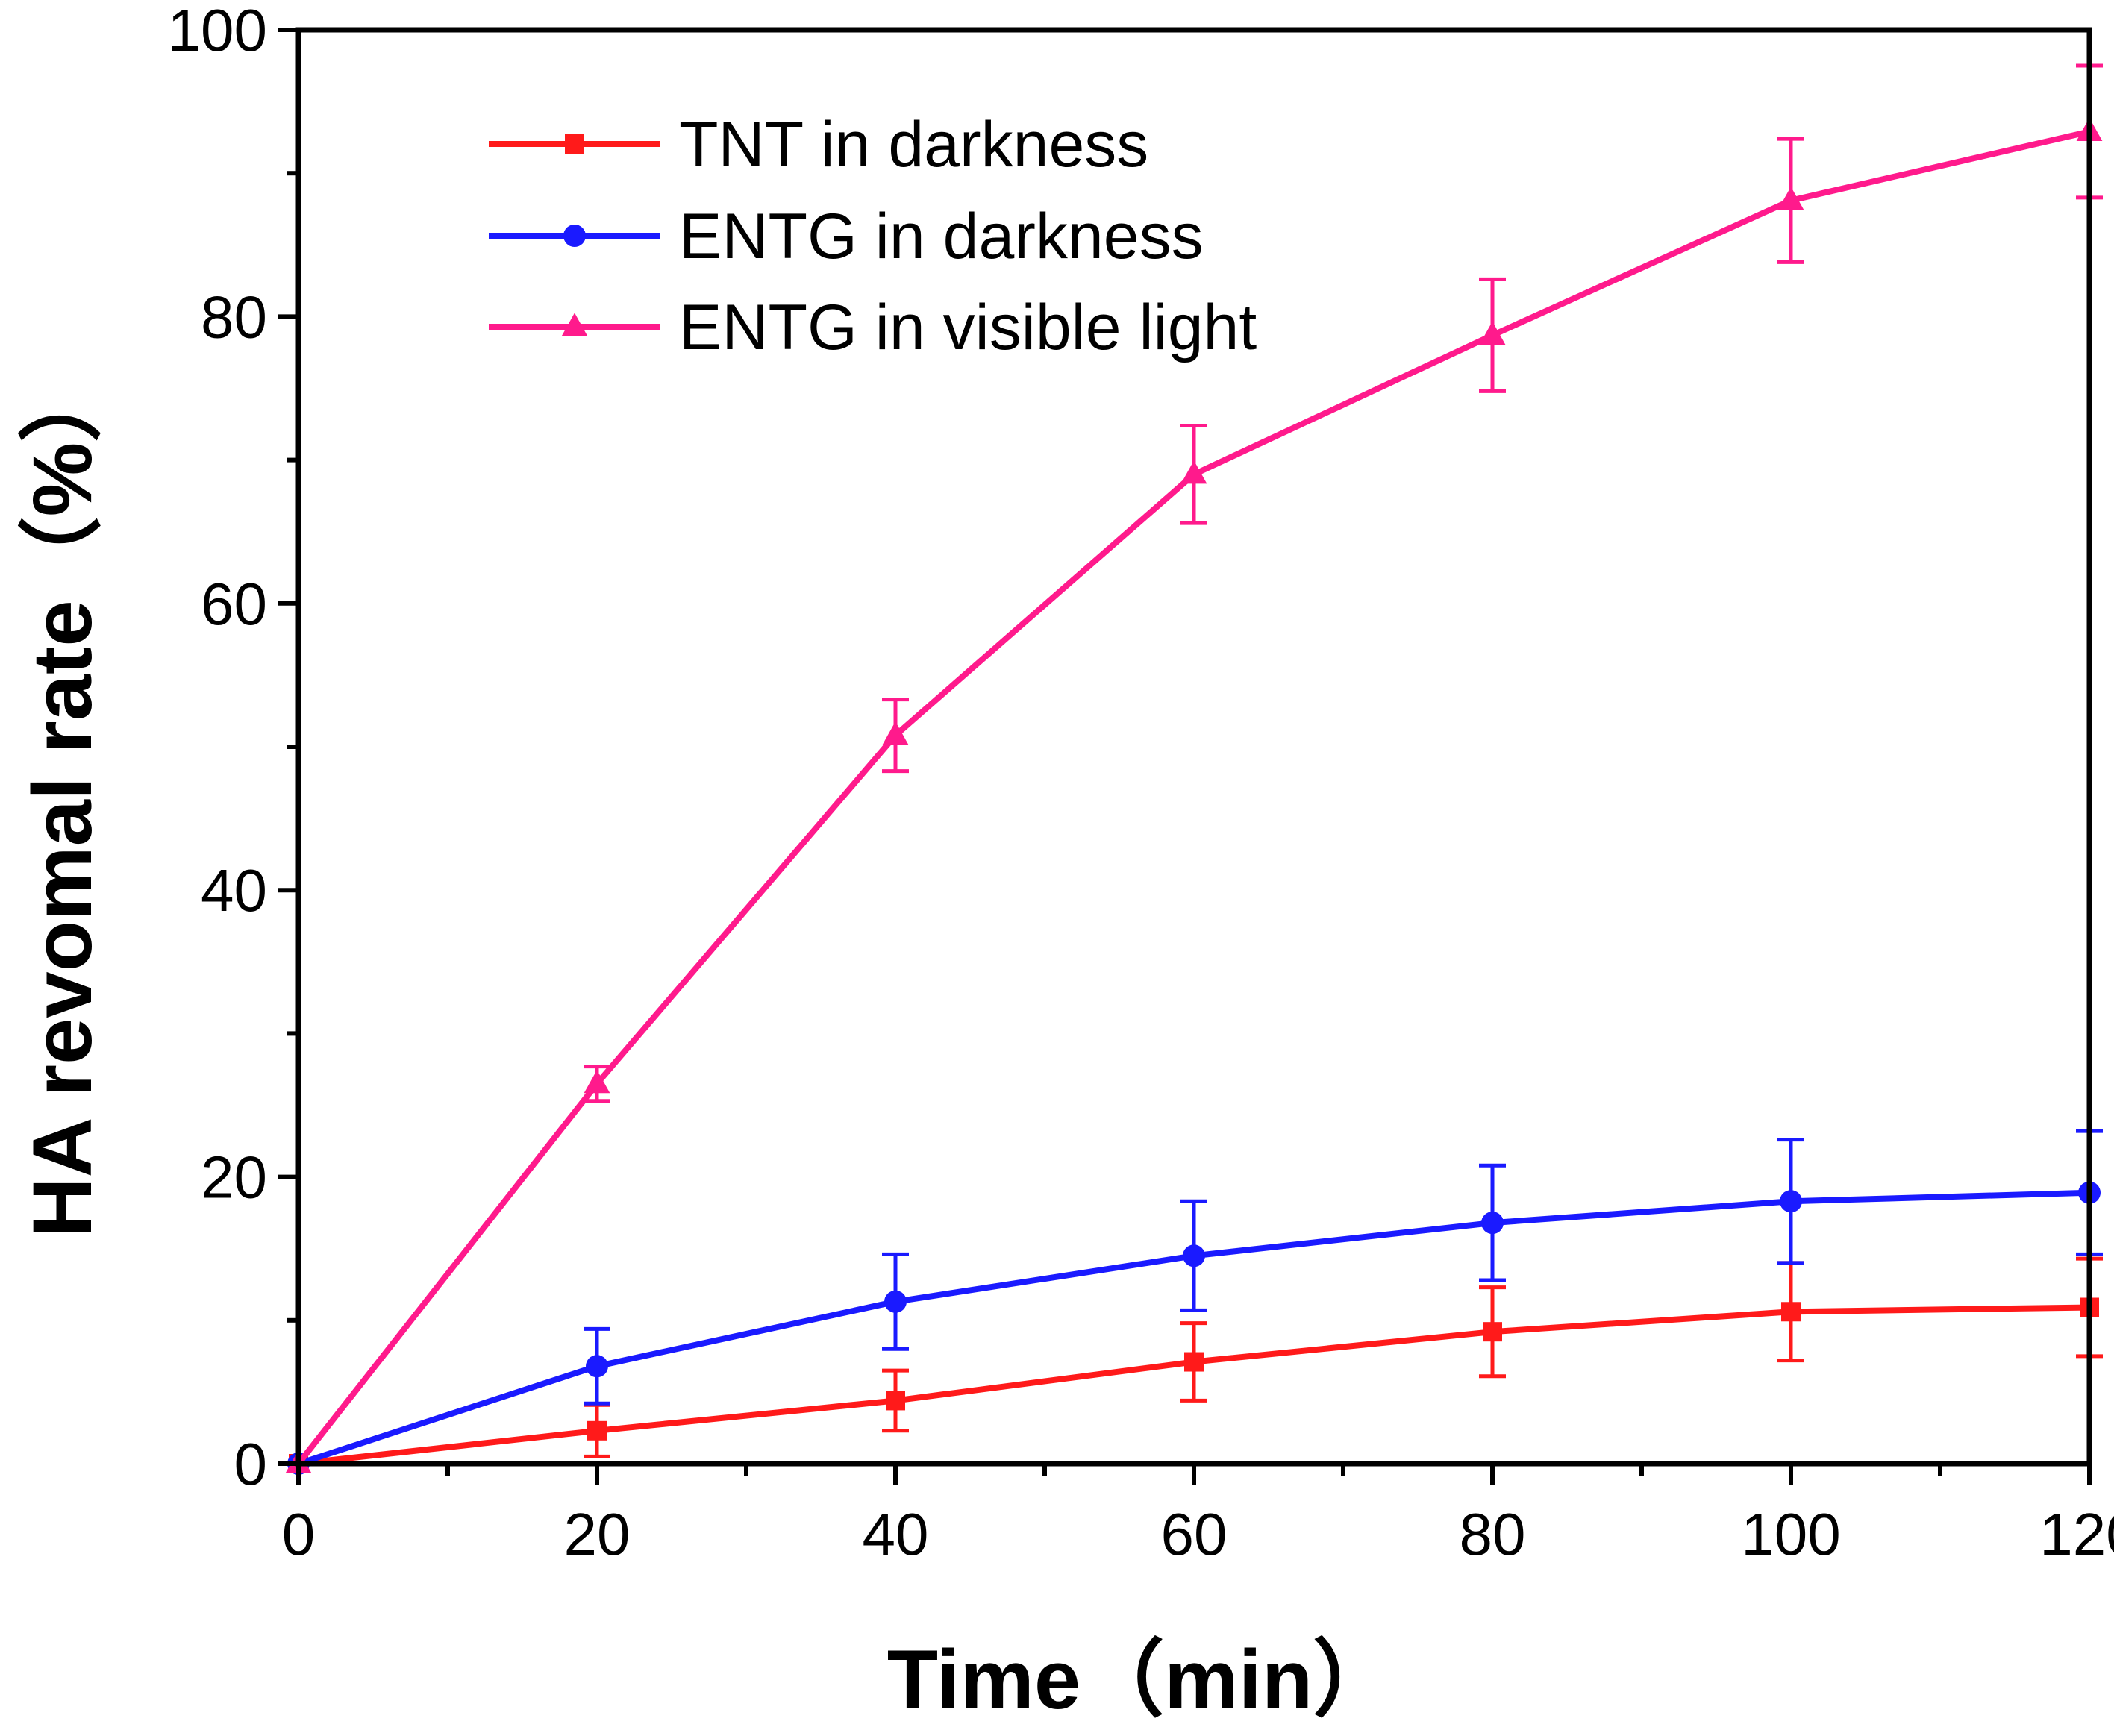  What do you see at coordinates (914, 145) in the screenshot?
I see `legend-label: TNT in darkness` at bounding box center [914, 145].